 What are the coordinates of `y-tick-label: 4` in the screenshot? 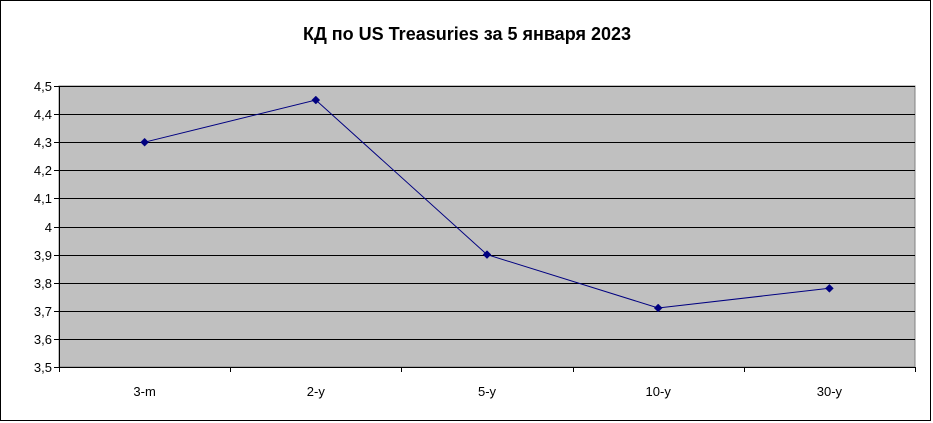 It's located at (48, 227).